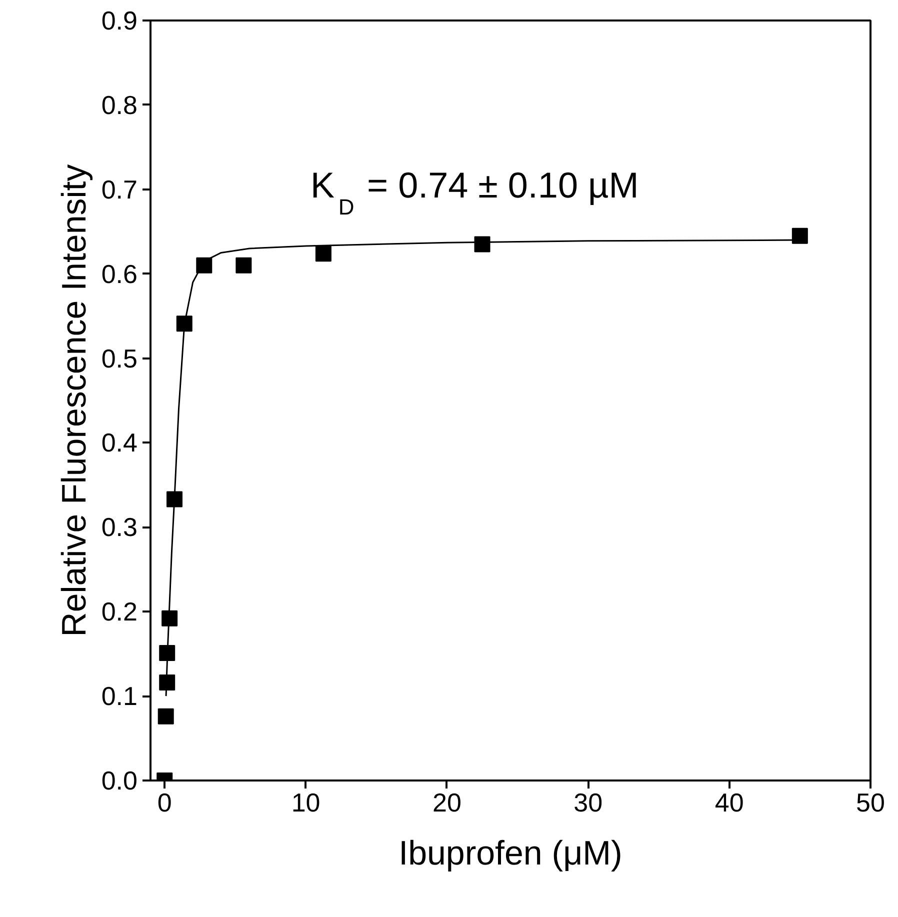 The height and width of the screenshot is (917, 898). I want to click on y-tick-label: 0.8, so click(119, 105).